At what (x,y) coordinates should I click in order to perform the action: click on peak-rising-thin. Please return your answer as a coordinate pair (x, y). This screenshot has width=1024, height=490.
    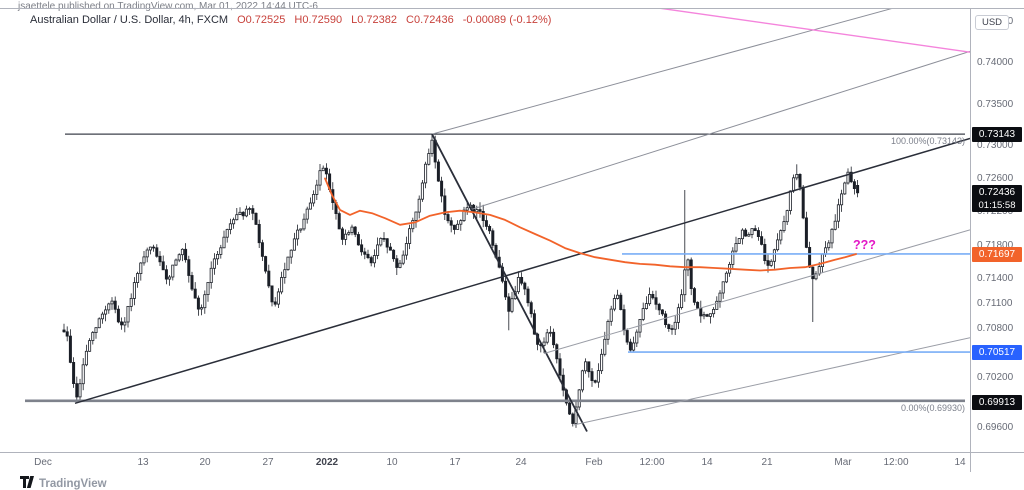
    Looking at the image, I should click on (662, 71).